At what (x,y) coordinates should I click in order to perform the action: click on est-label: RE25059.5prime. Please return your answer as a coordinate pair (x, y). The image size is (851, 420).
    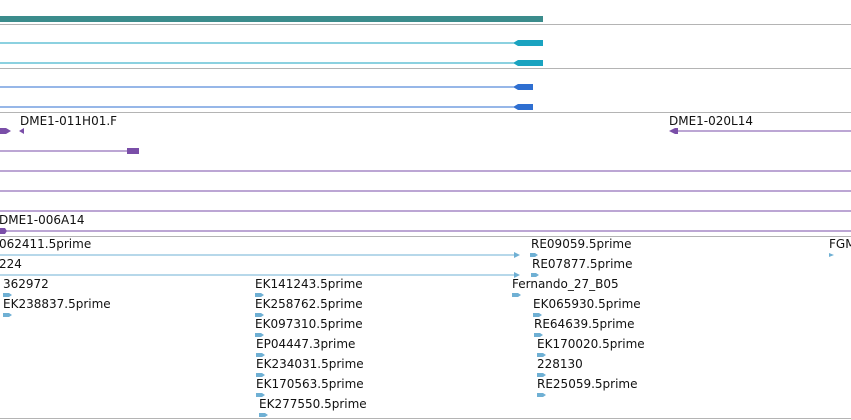
    Looking at the image, I should click on (587, 384).